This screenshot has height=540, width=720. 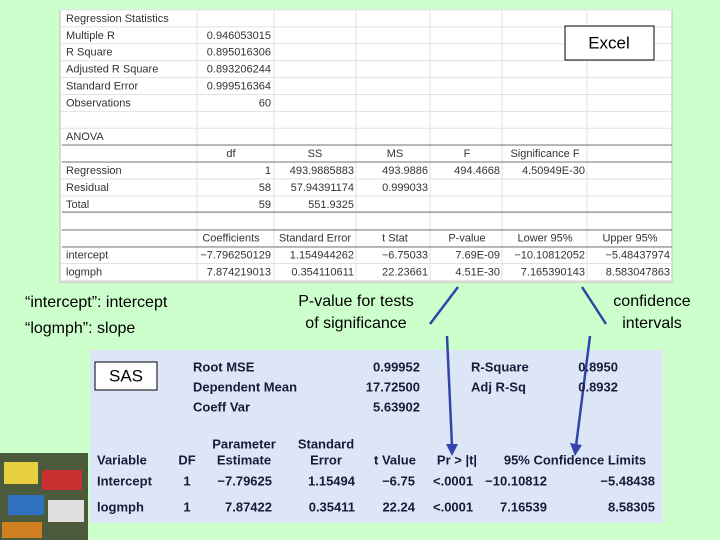 I want to click on column-header: Standard Error, so click(x=315, y=239).